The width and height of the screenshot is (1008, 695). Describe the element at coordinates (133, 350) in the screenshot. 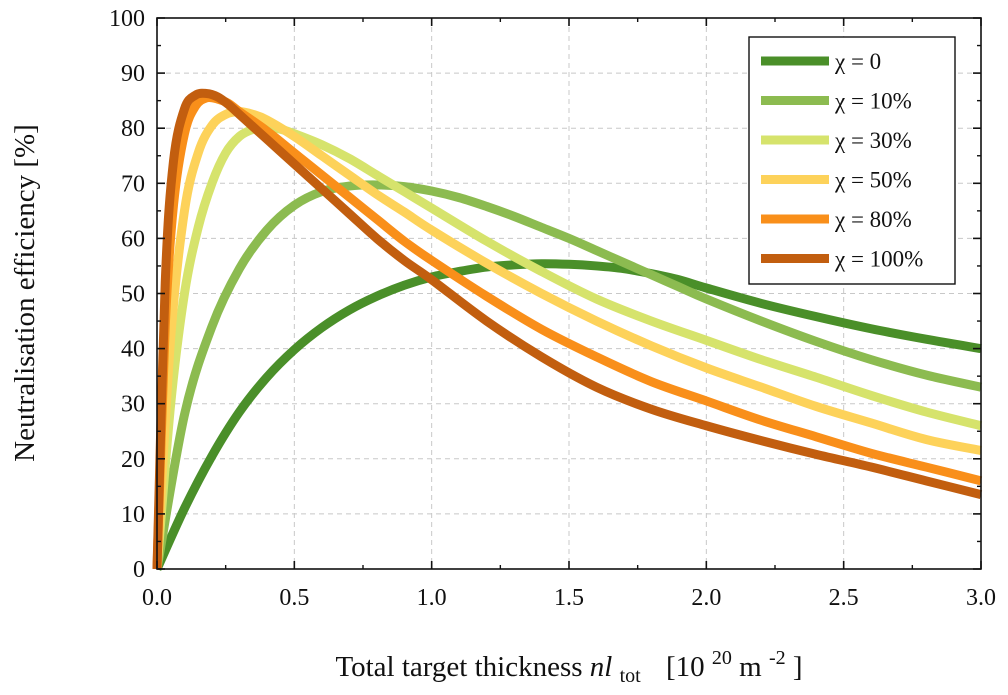

I see `y-tick-label: 40` at that location.